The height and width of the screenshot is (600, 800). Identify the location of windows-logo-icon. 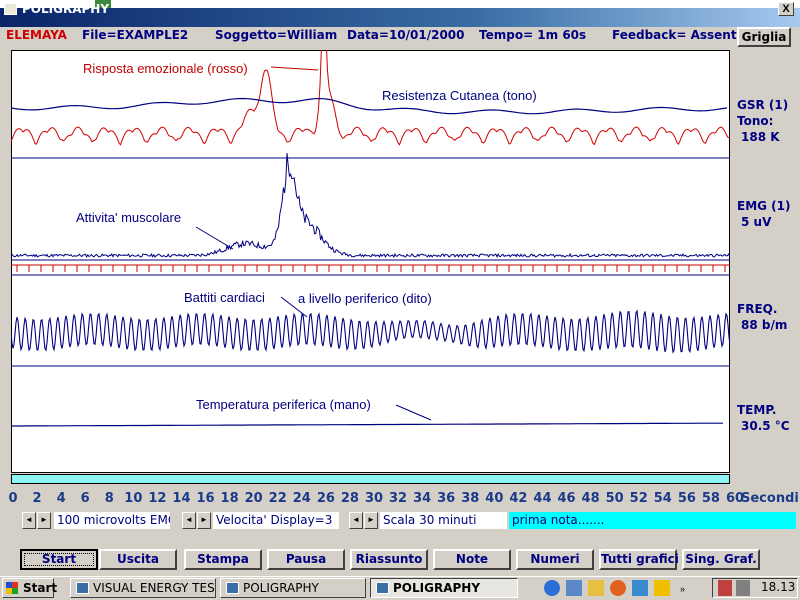
(12, 588).